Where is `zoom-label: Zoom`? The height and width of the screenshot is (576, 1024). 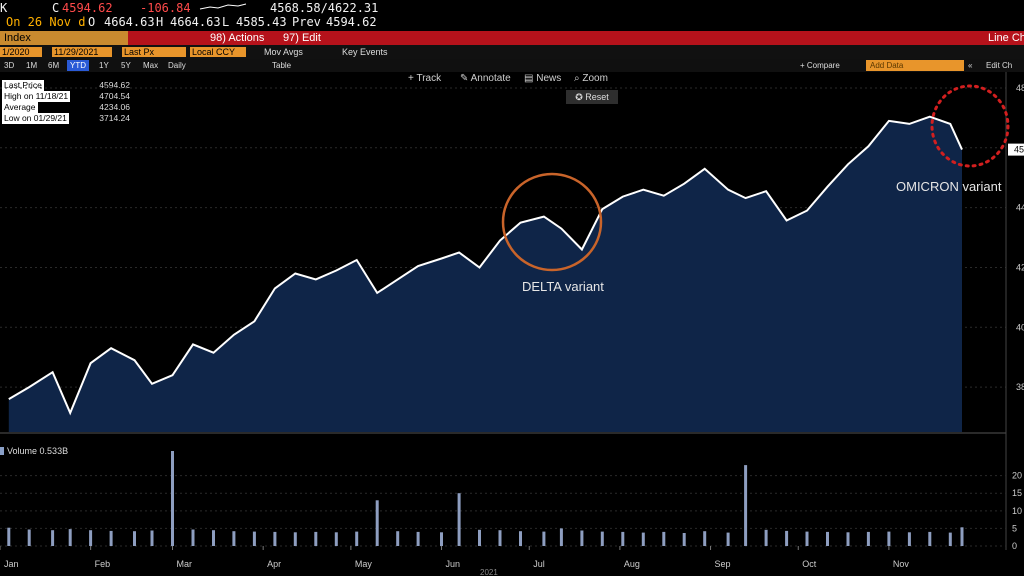 zoom-label: Zoom is located at coordinates (595, 78).